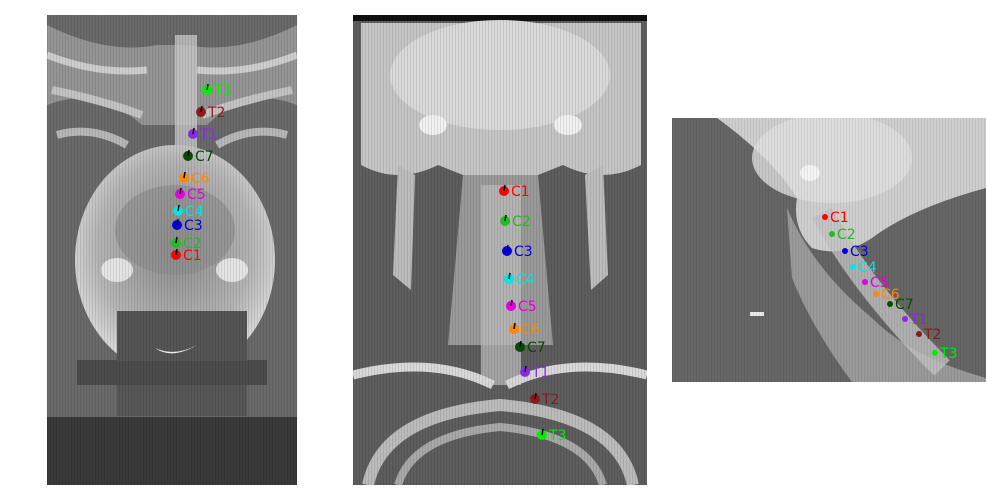 The image size is (1000, 500). I want to click on landmark-dot-c6, so click(876, 294).